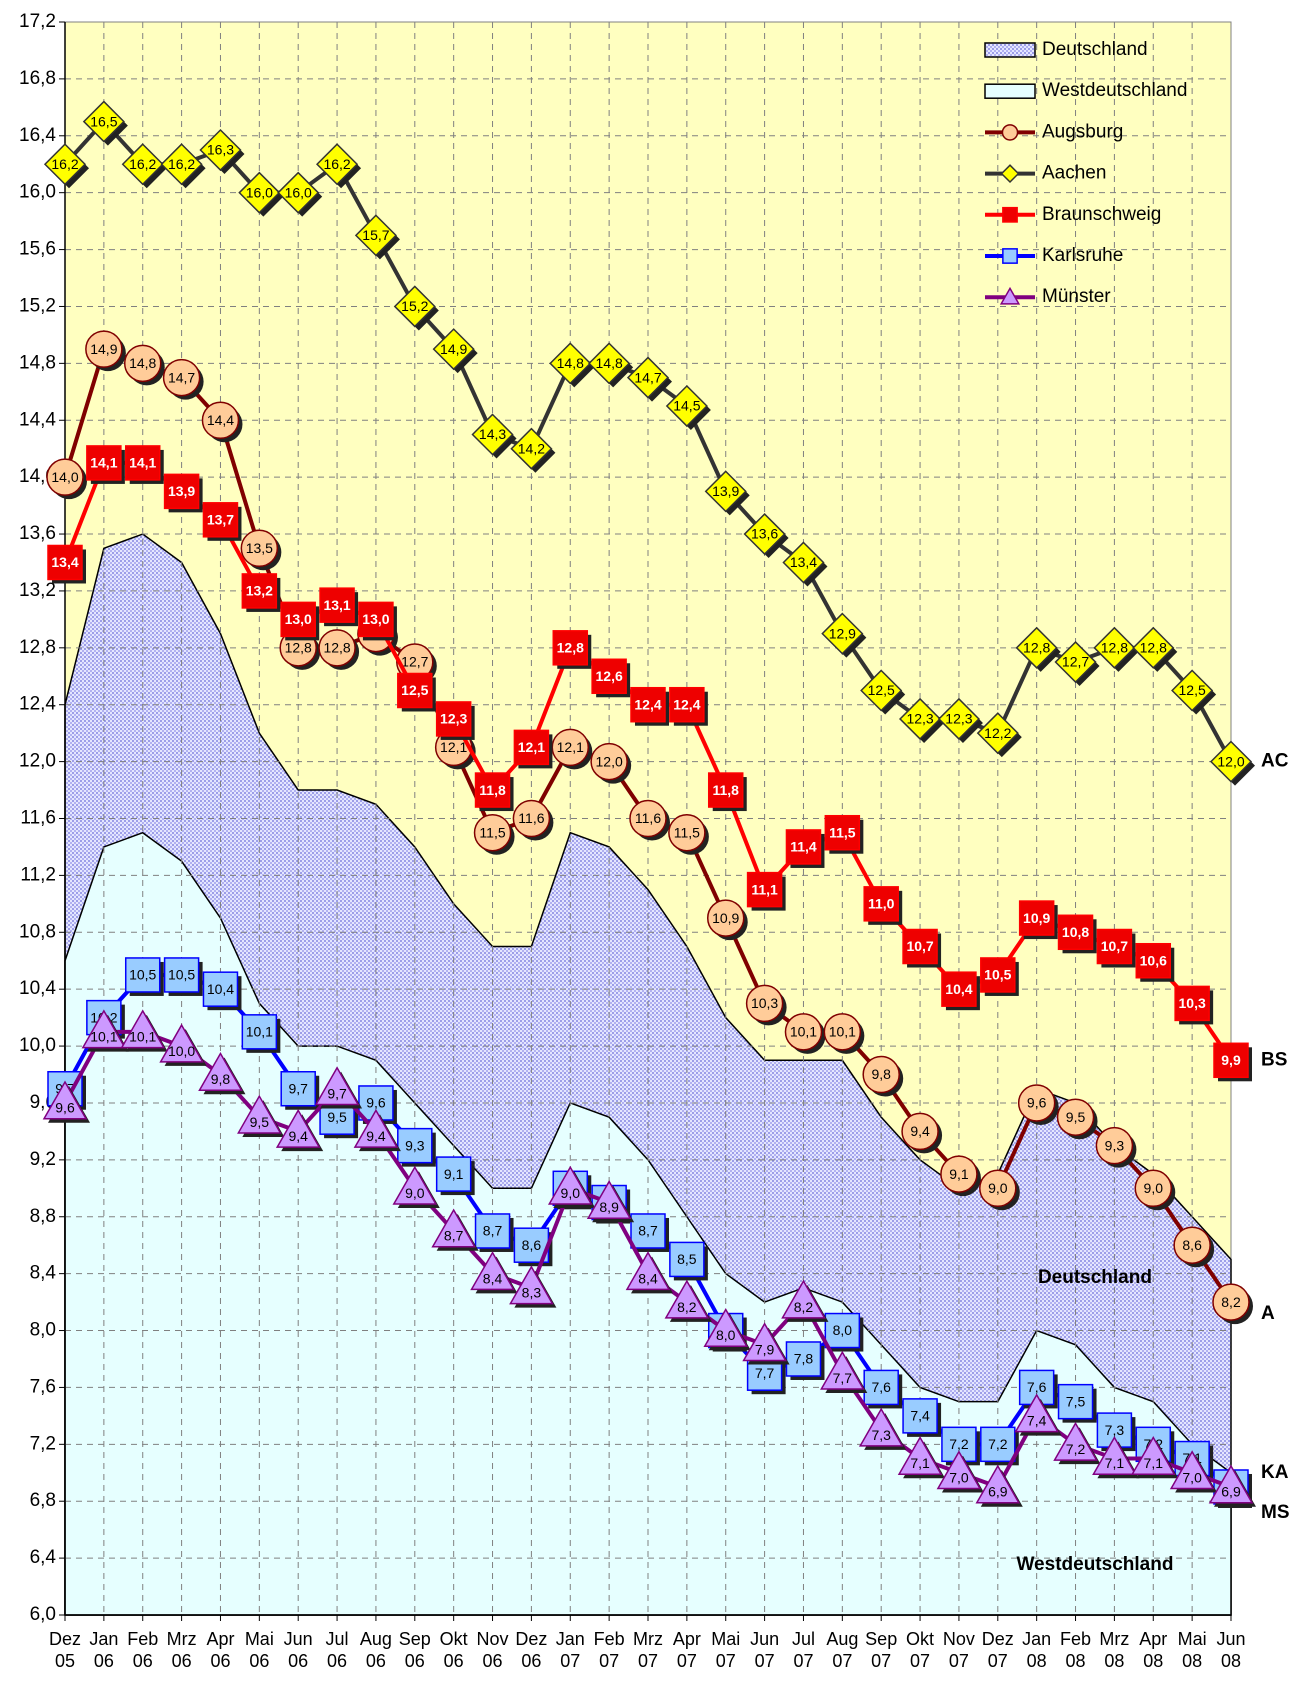 This screenshot has width=1298, height=1686. I want to click on y-tick-label: 8,0, so click(43, 1330).